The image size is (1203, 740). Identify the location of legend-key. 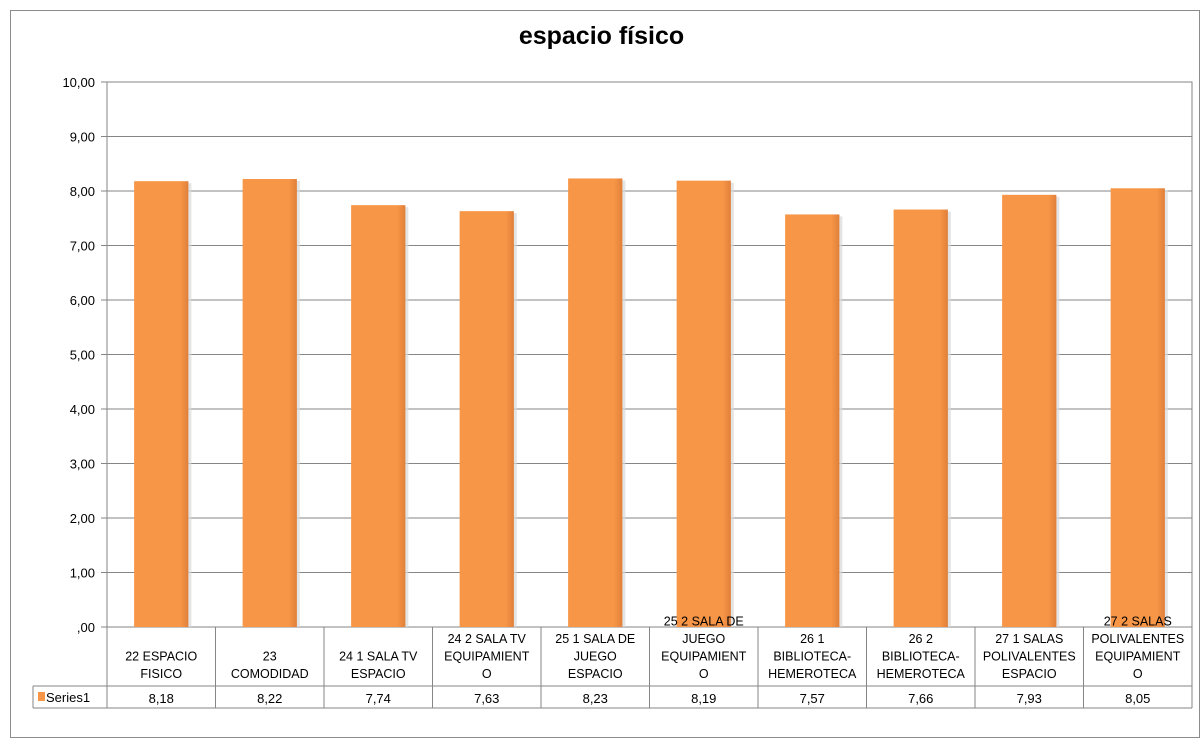
(41, 696).